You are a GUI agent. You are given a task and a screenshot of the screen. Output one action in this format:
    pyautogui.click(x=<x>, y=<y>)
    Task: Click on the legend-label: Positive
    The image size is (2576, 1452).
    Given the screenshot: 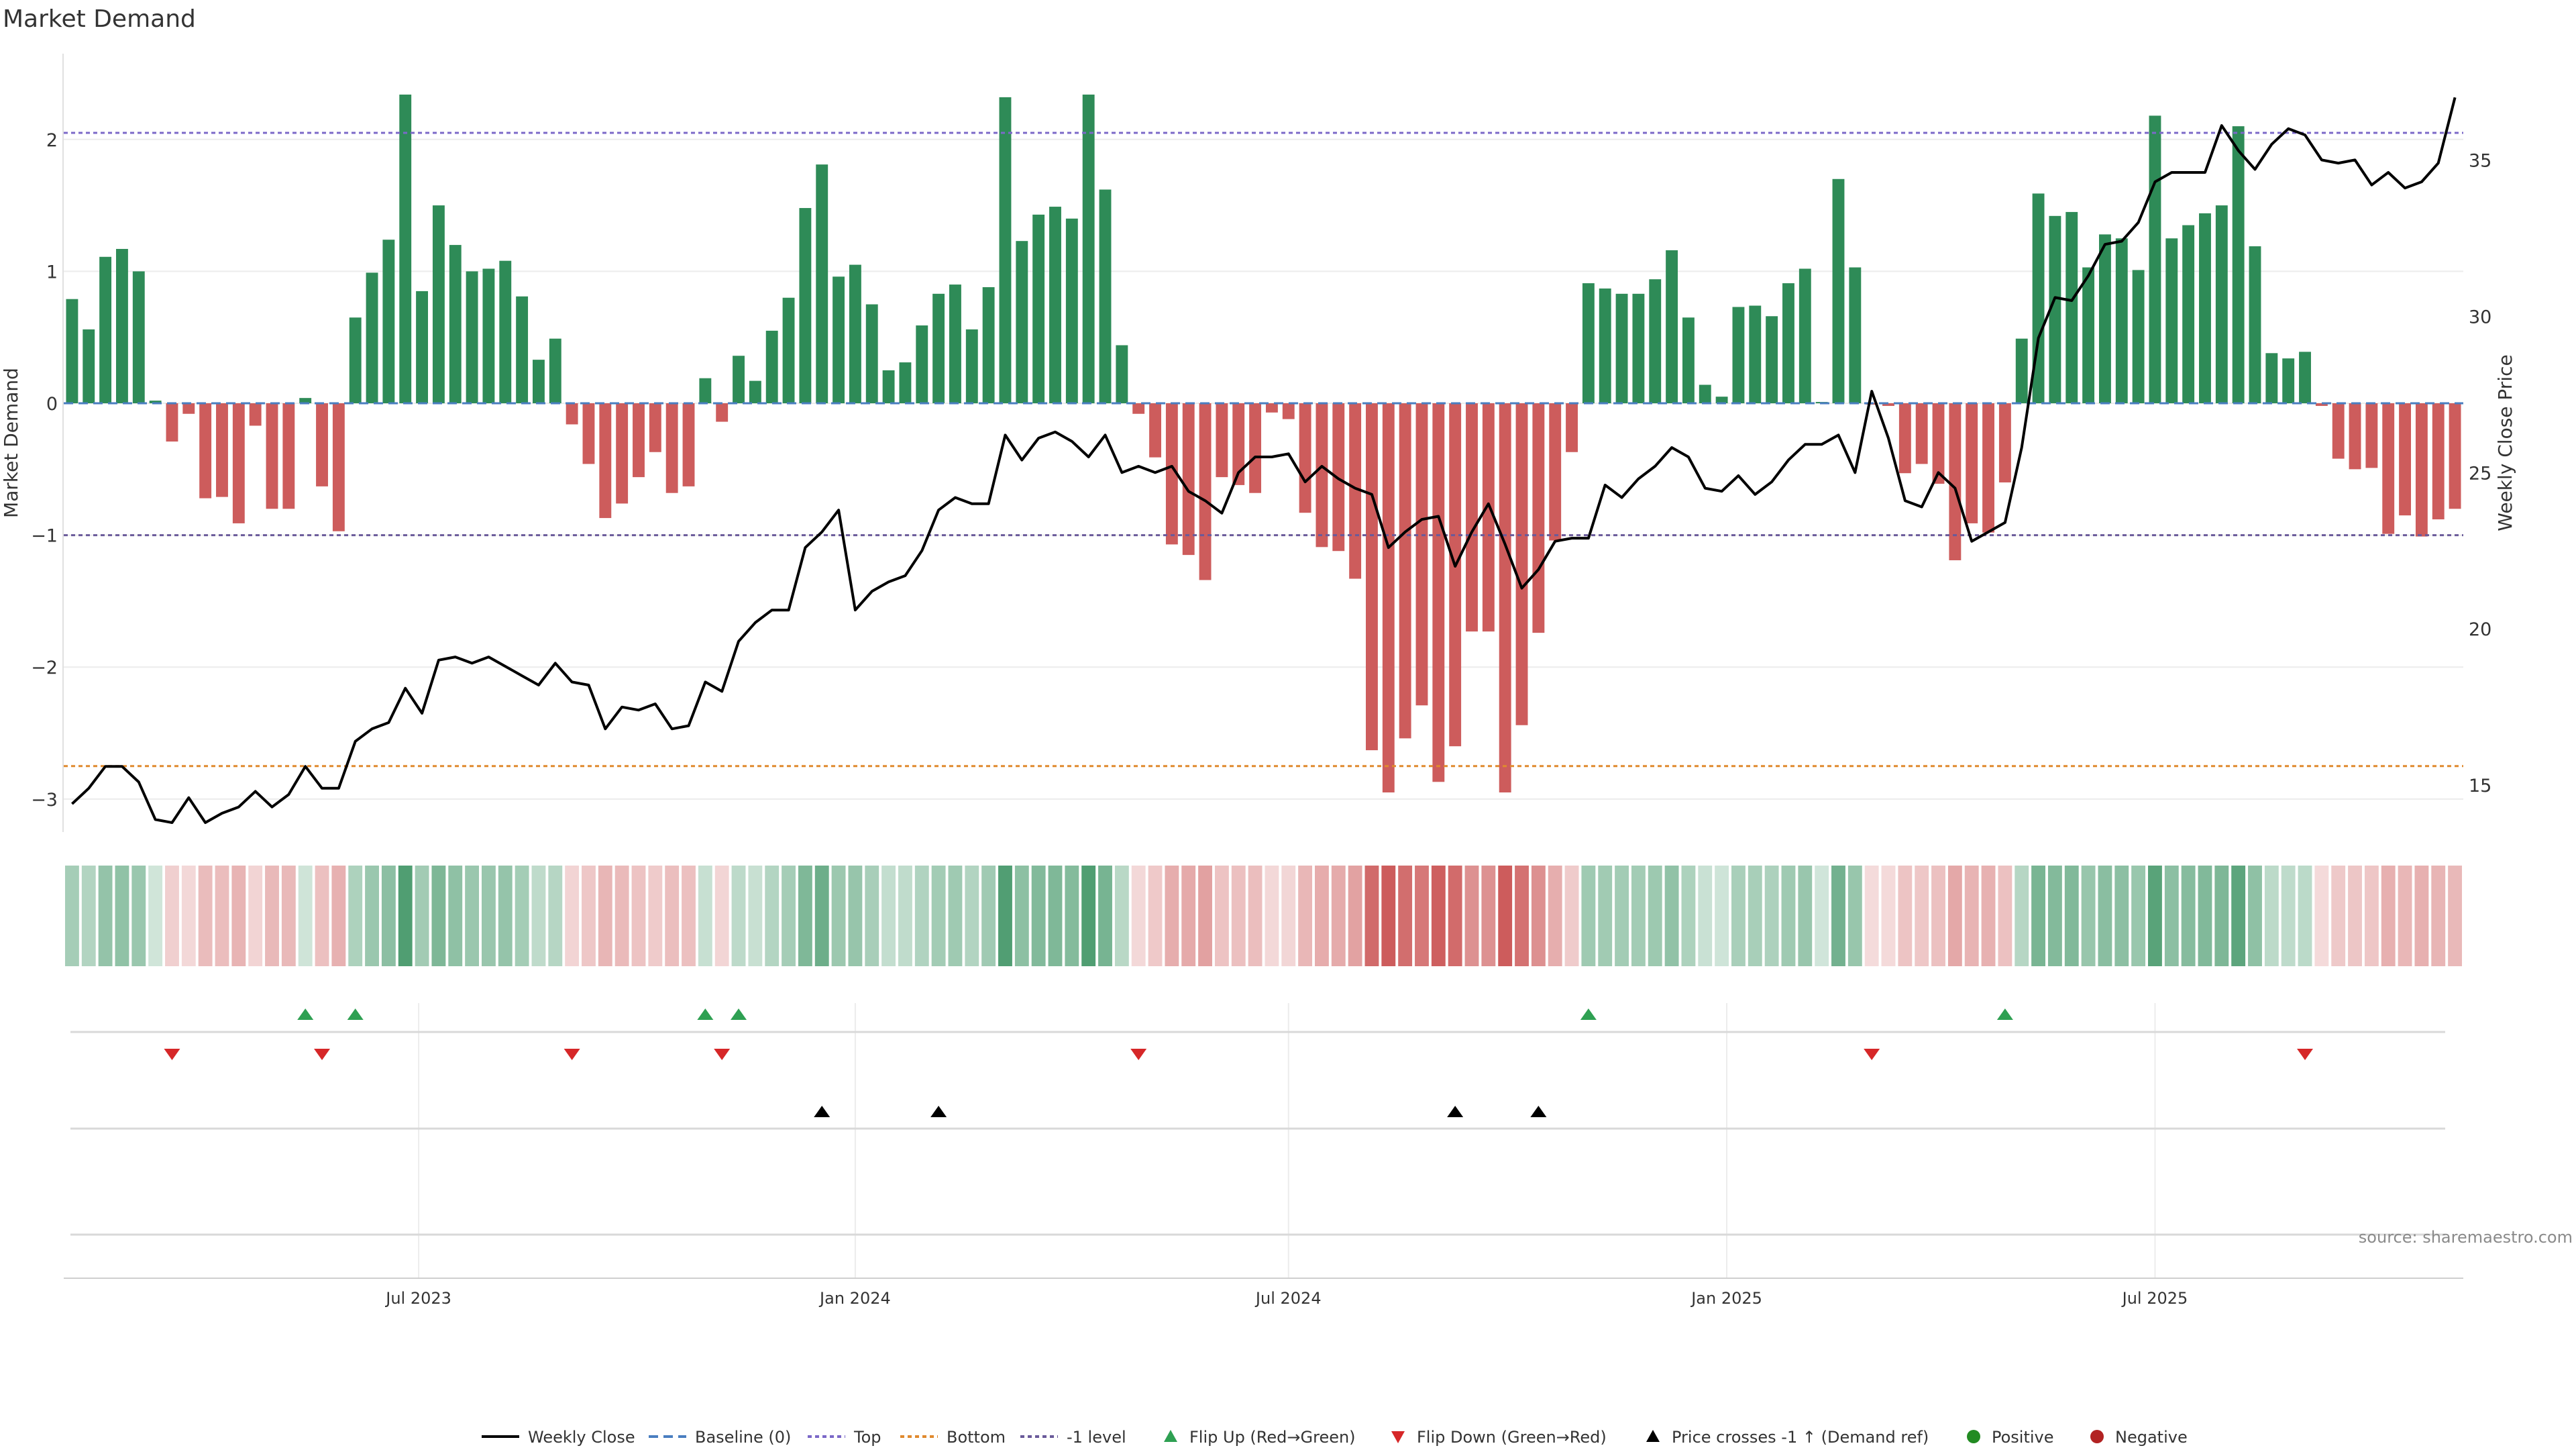 What is the action you would take?
    pyautogui.click(x=2023, y=1438)
    